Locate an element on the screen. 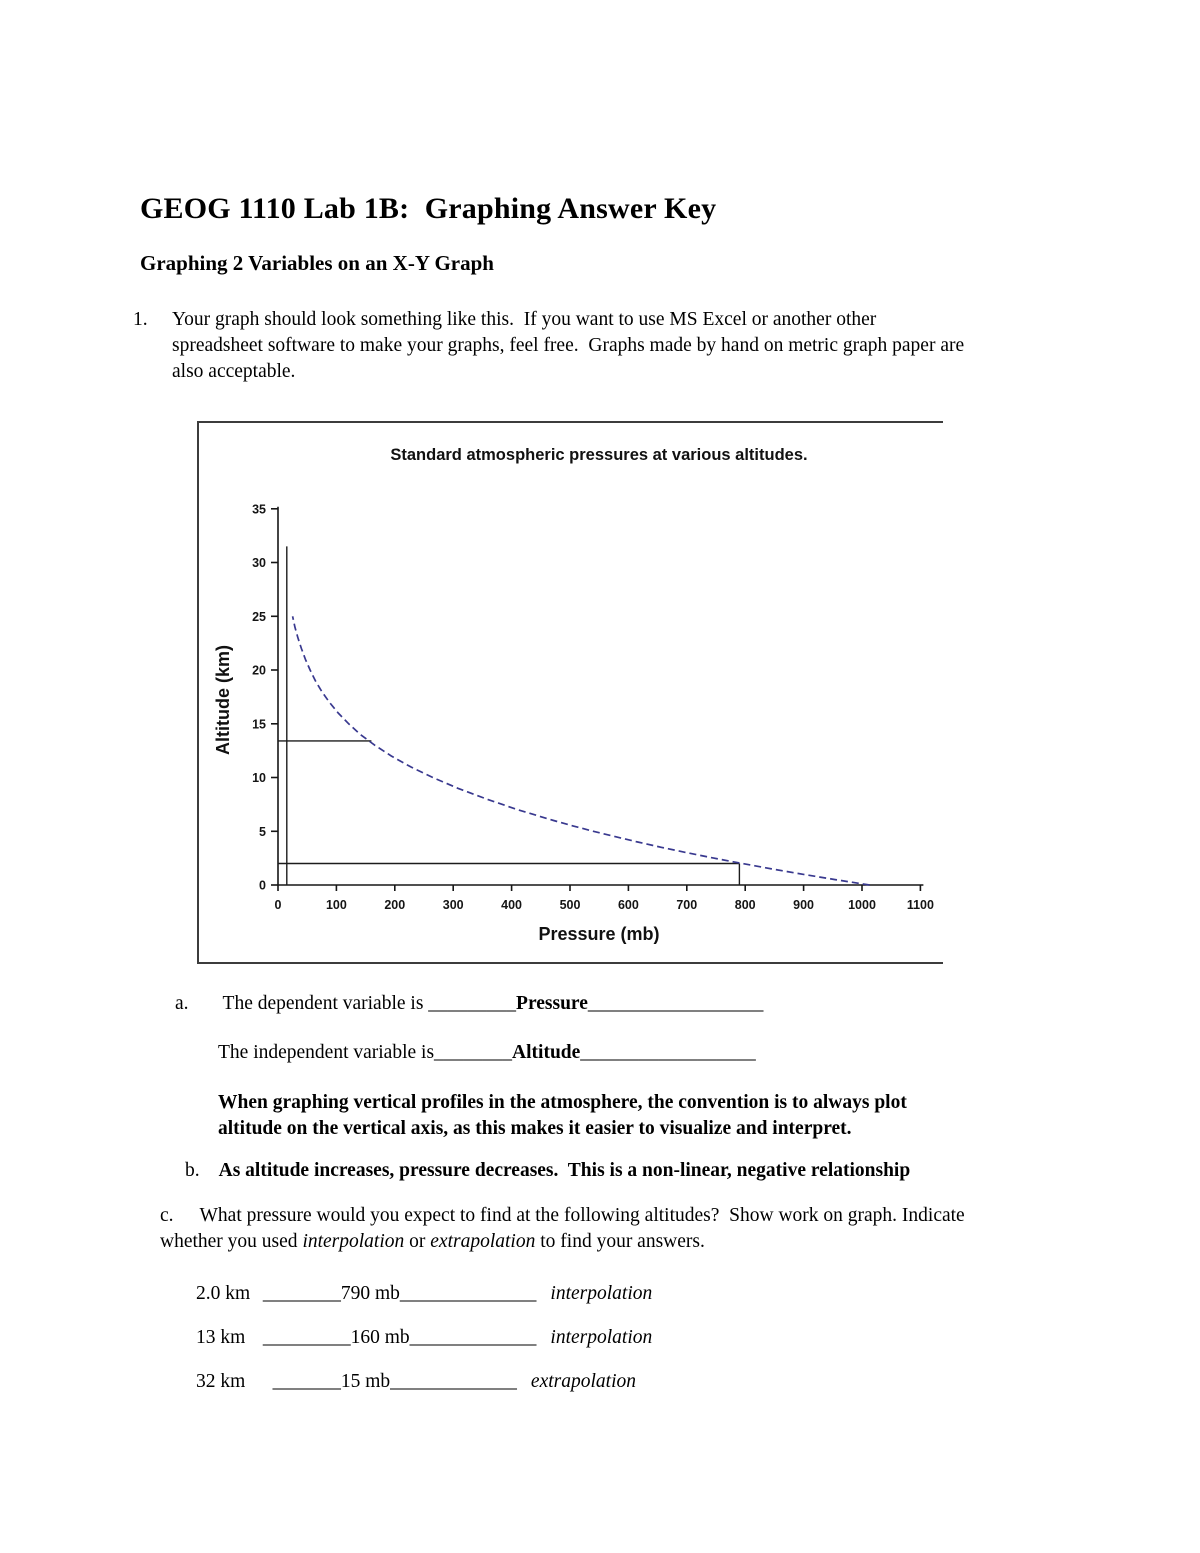 This screenshot has height=1553, width=1200. y-tick-label: 5 is located at coordinates (262, 832).